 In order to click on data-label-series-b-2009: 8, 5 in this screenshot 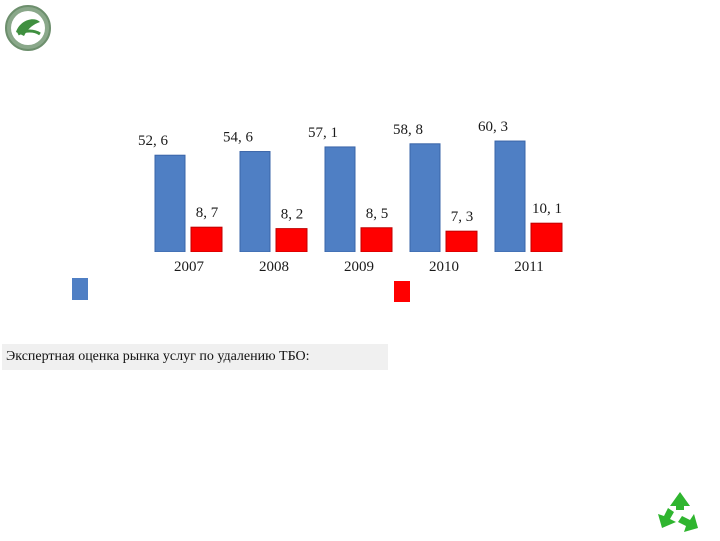, I will do `click(377, 214)`.